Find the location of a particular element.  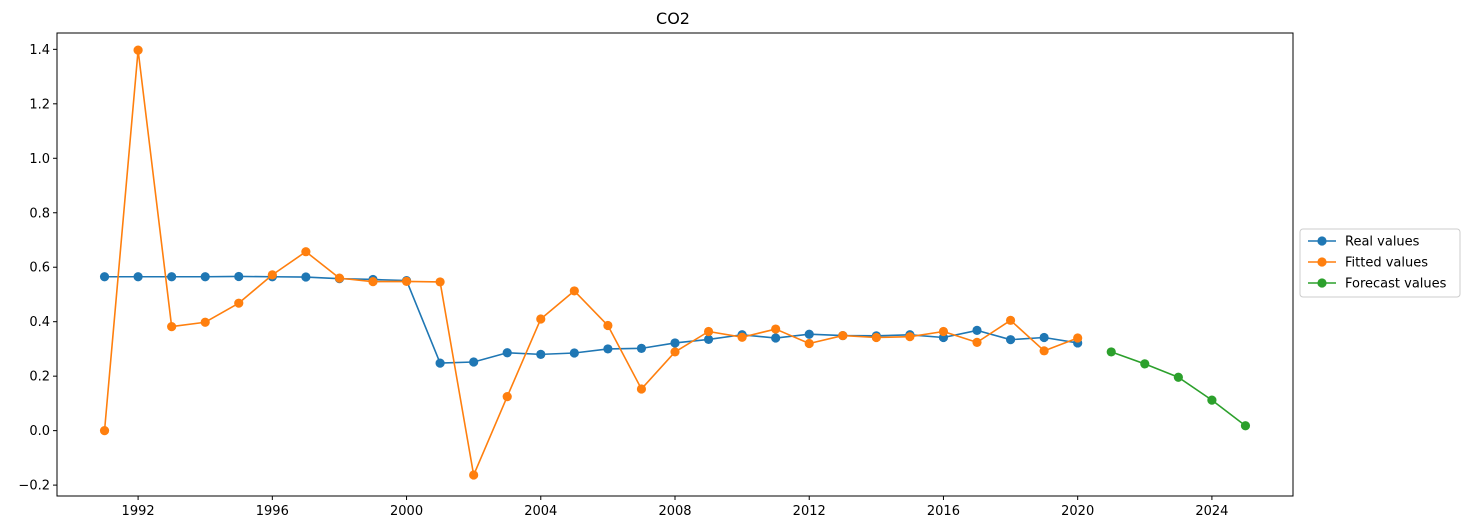

y-tick-label: 0.0 is located at coordinates (39, 431).